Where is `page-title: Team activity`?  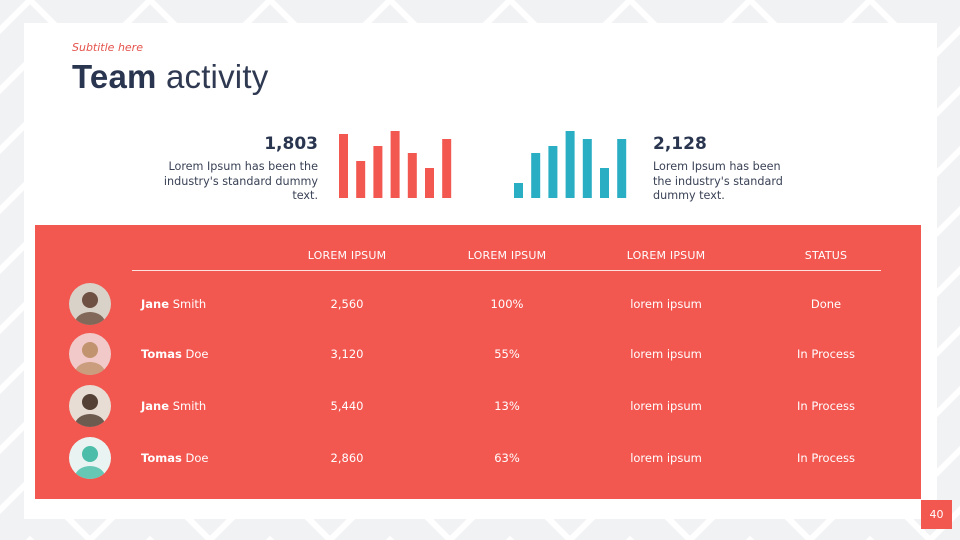
page-title: Team activity is located at coordinates (170, 77).